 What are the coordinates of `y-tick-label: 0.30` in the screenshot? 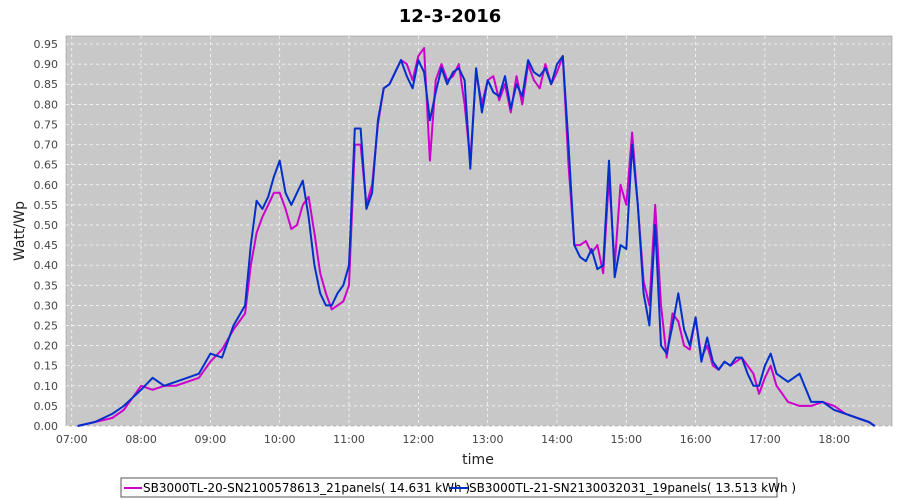 It's located at (46, 305).